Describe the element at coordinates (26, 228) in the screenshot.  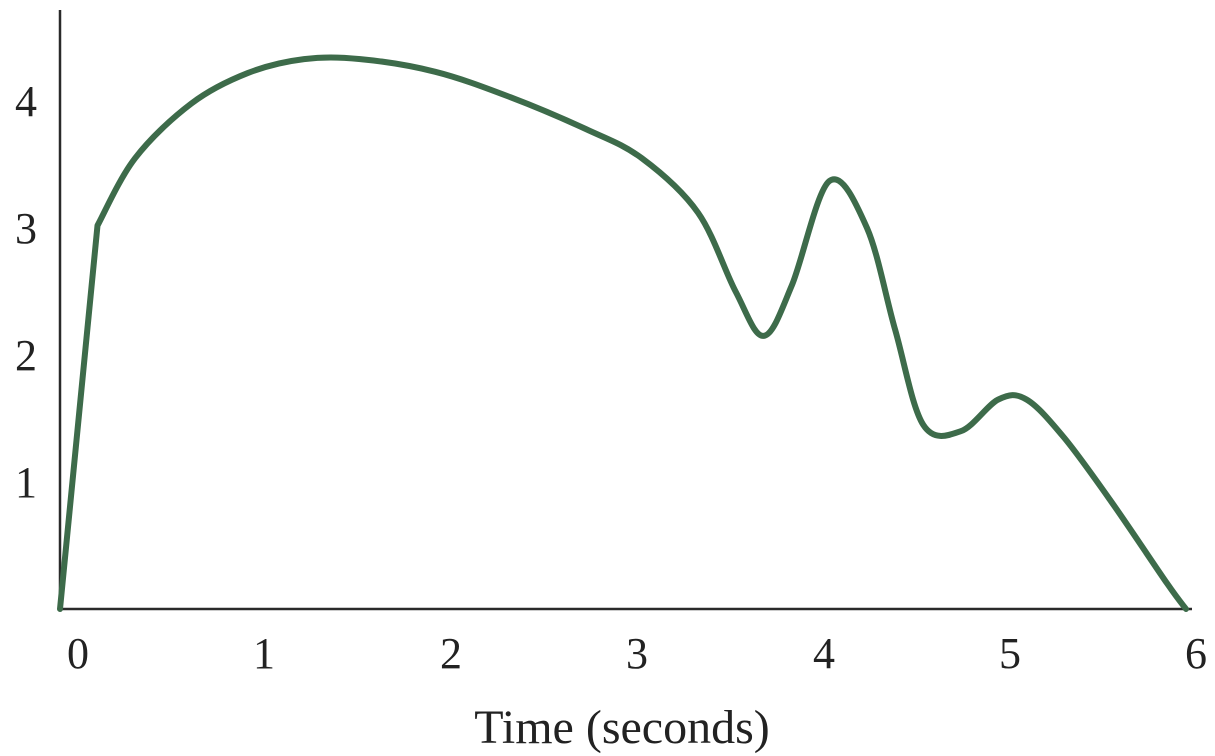
I see `y-tick-label-3: 3` at that location.